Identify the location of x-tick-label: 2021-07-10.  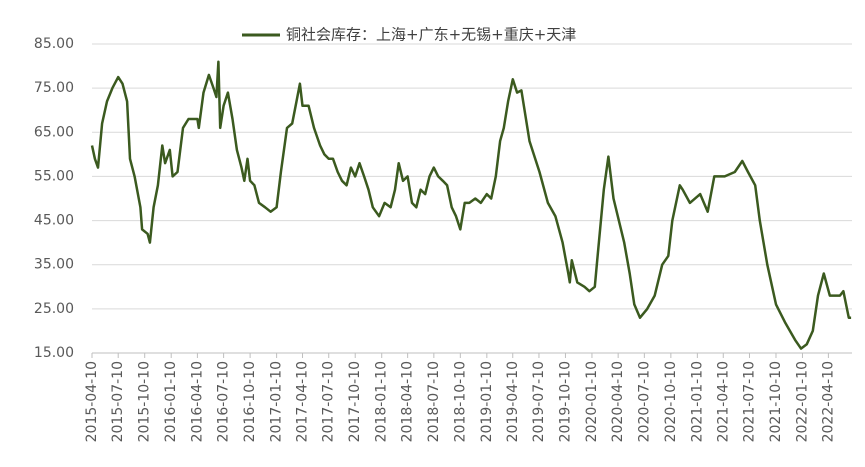
(749, 401).